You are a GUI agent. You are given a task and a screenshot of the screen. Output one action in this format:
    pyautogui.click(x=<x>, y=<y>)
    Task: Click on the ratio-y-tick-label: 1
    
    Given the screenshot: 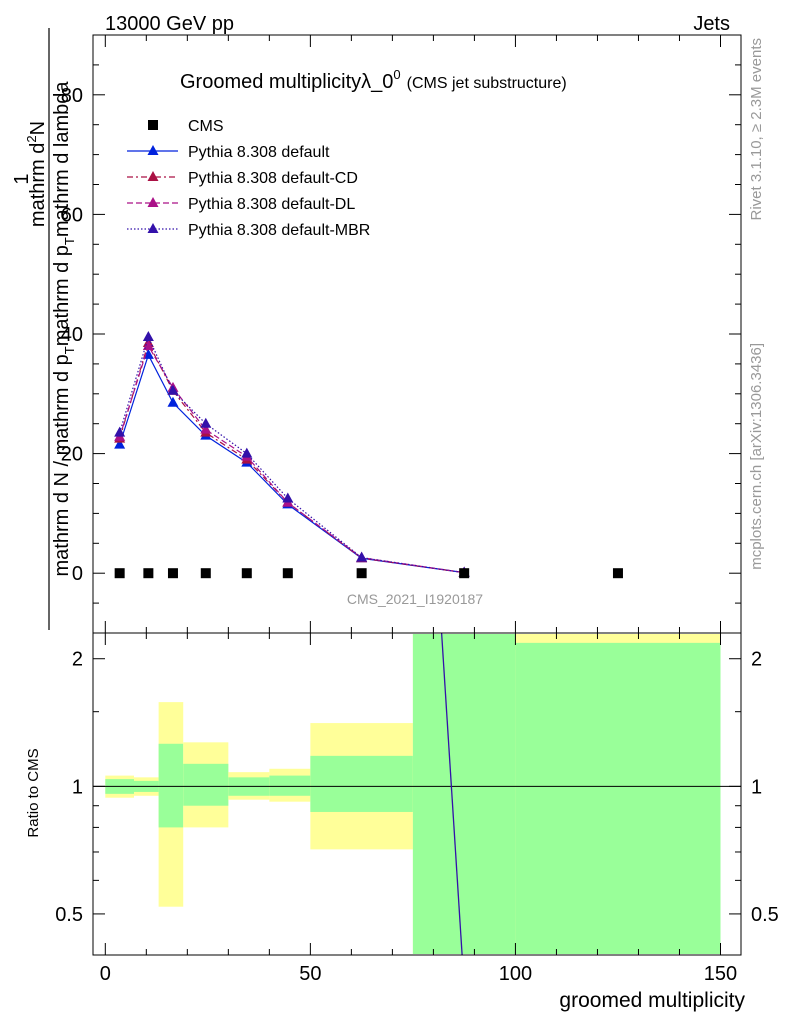 What is the action you would take?
    pyautogui.click(x=77, y=787)
    